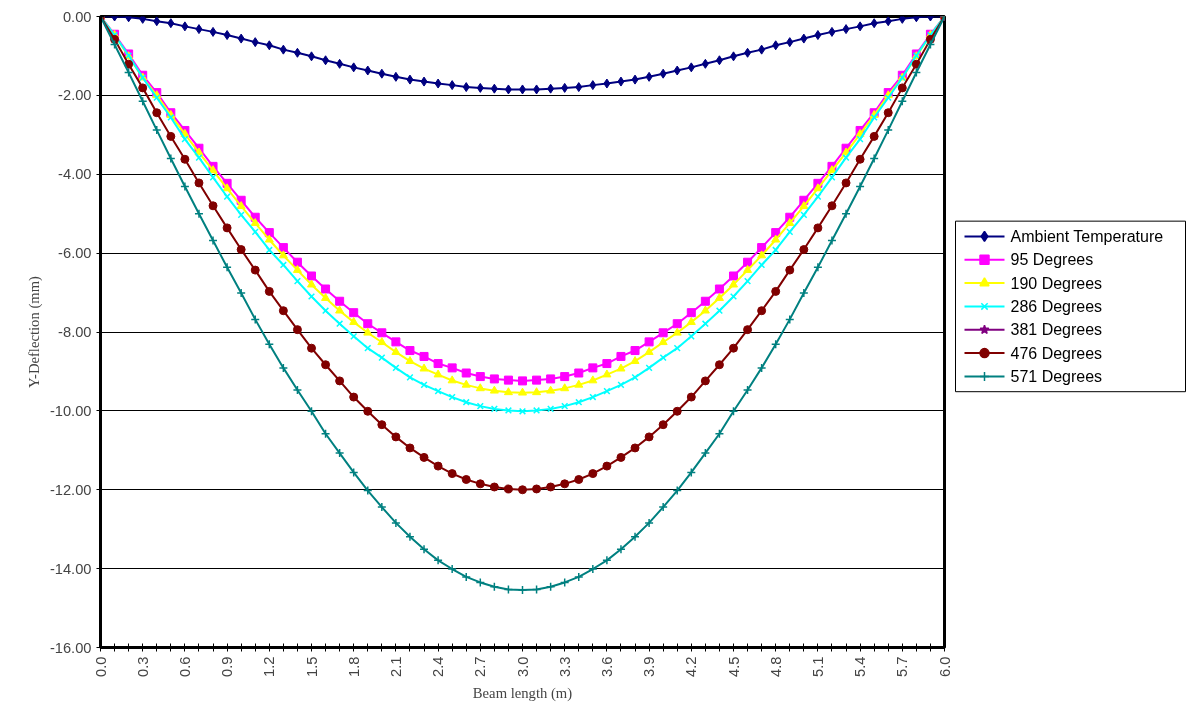  What do you see at coordinates (1056, 306) in the screenshot?
I see `legend-label: 286 Degrees` at bounding box center [1056, 306].